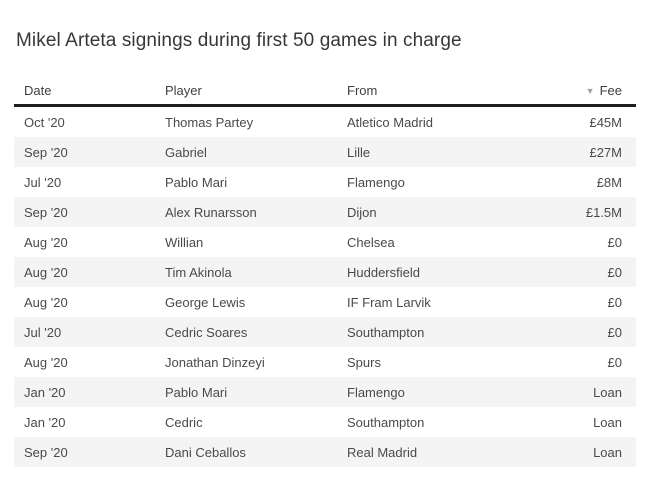 This screenshot has width=657, height=484. I want to click on cell-player: Alex Runarsson, so click(211, 212).